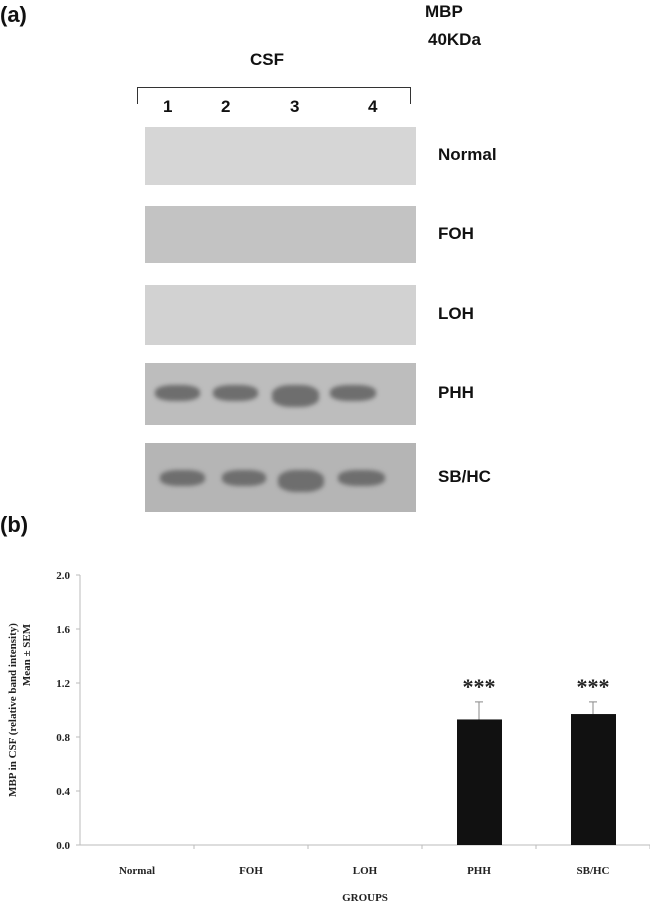  I want to click on y-tick-label: 1.2, so click(63, 684).